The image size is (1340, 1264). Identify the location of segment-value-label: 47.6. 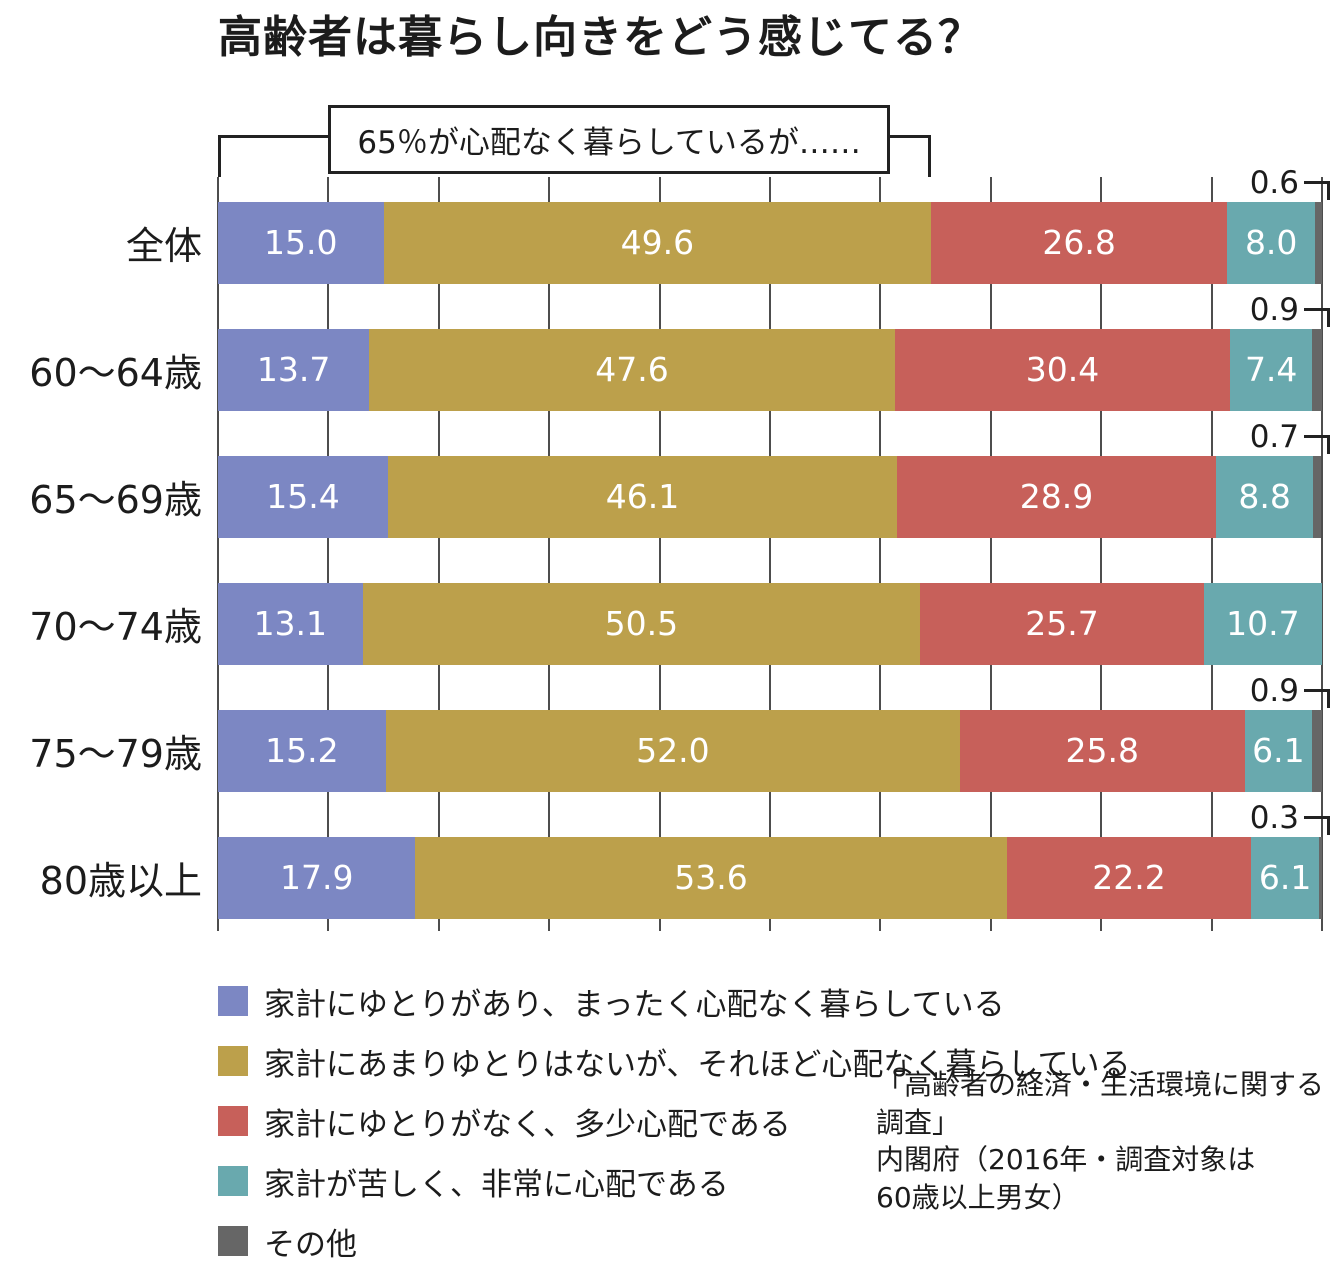
(632, 370).